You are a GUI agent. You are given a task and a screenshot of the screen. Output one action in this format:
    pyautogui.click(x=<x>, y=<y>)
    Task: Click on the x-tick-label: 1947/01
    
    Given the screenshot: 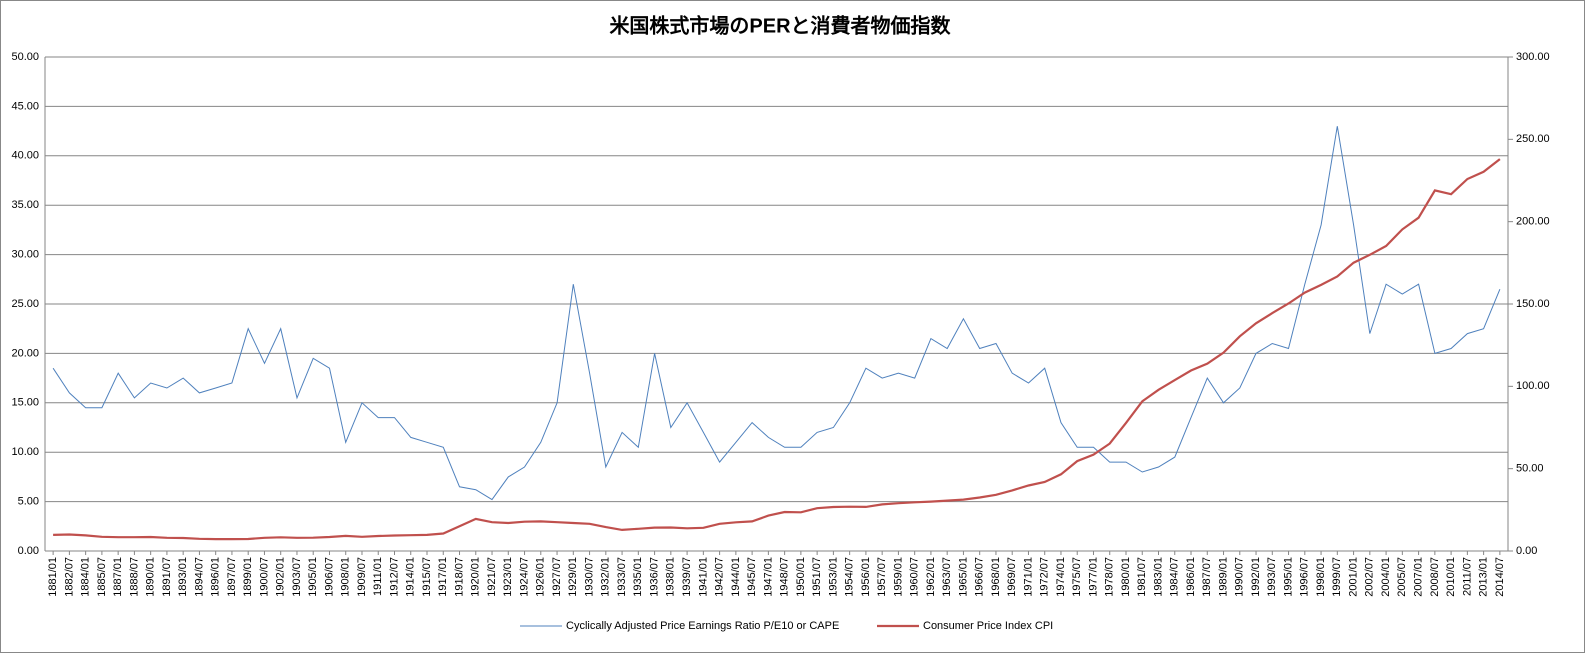 What is the action you would take?
    pyautogui.click(x=768, y=577)
    